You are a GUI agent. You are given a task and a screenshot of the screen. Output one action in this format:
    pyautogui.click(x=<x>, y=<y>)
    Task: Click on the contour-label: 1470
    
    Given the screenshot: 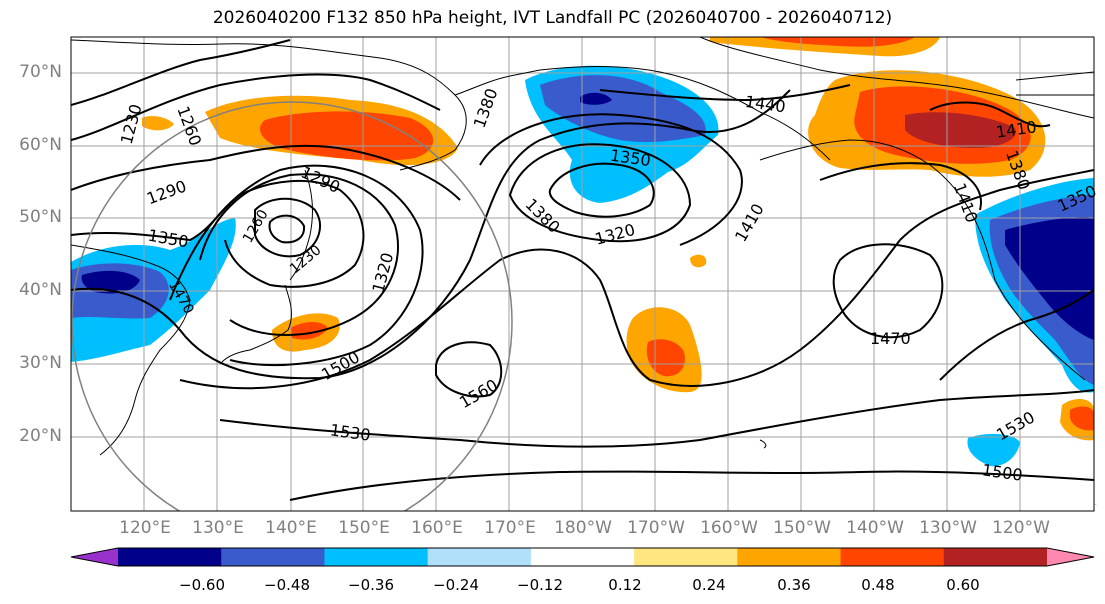 What is the action you would take?
    pyautogui.click(x=890, y=338)
    